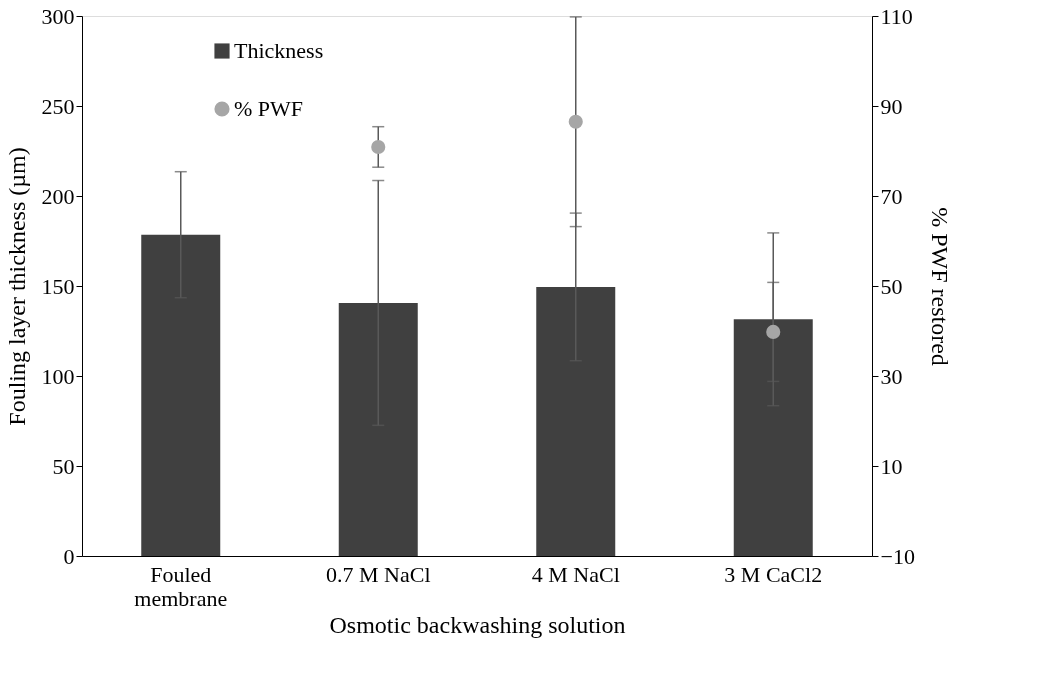  I want to click on y2-tick-label: −10, so click(897, 556).